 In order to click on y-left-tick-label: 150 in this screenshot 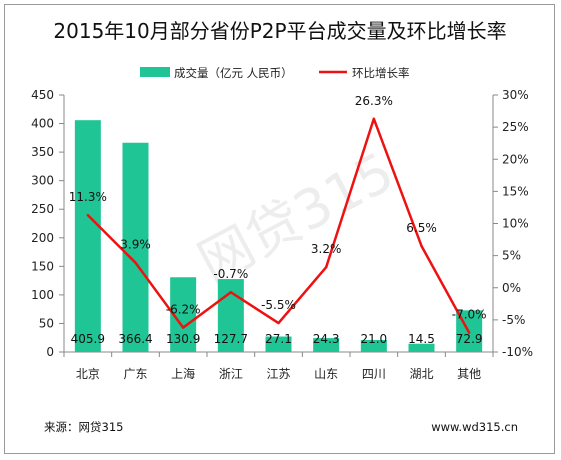, I will do `click(42, 266)`.